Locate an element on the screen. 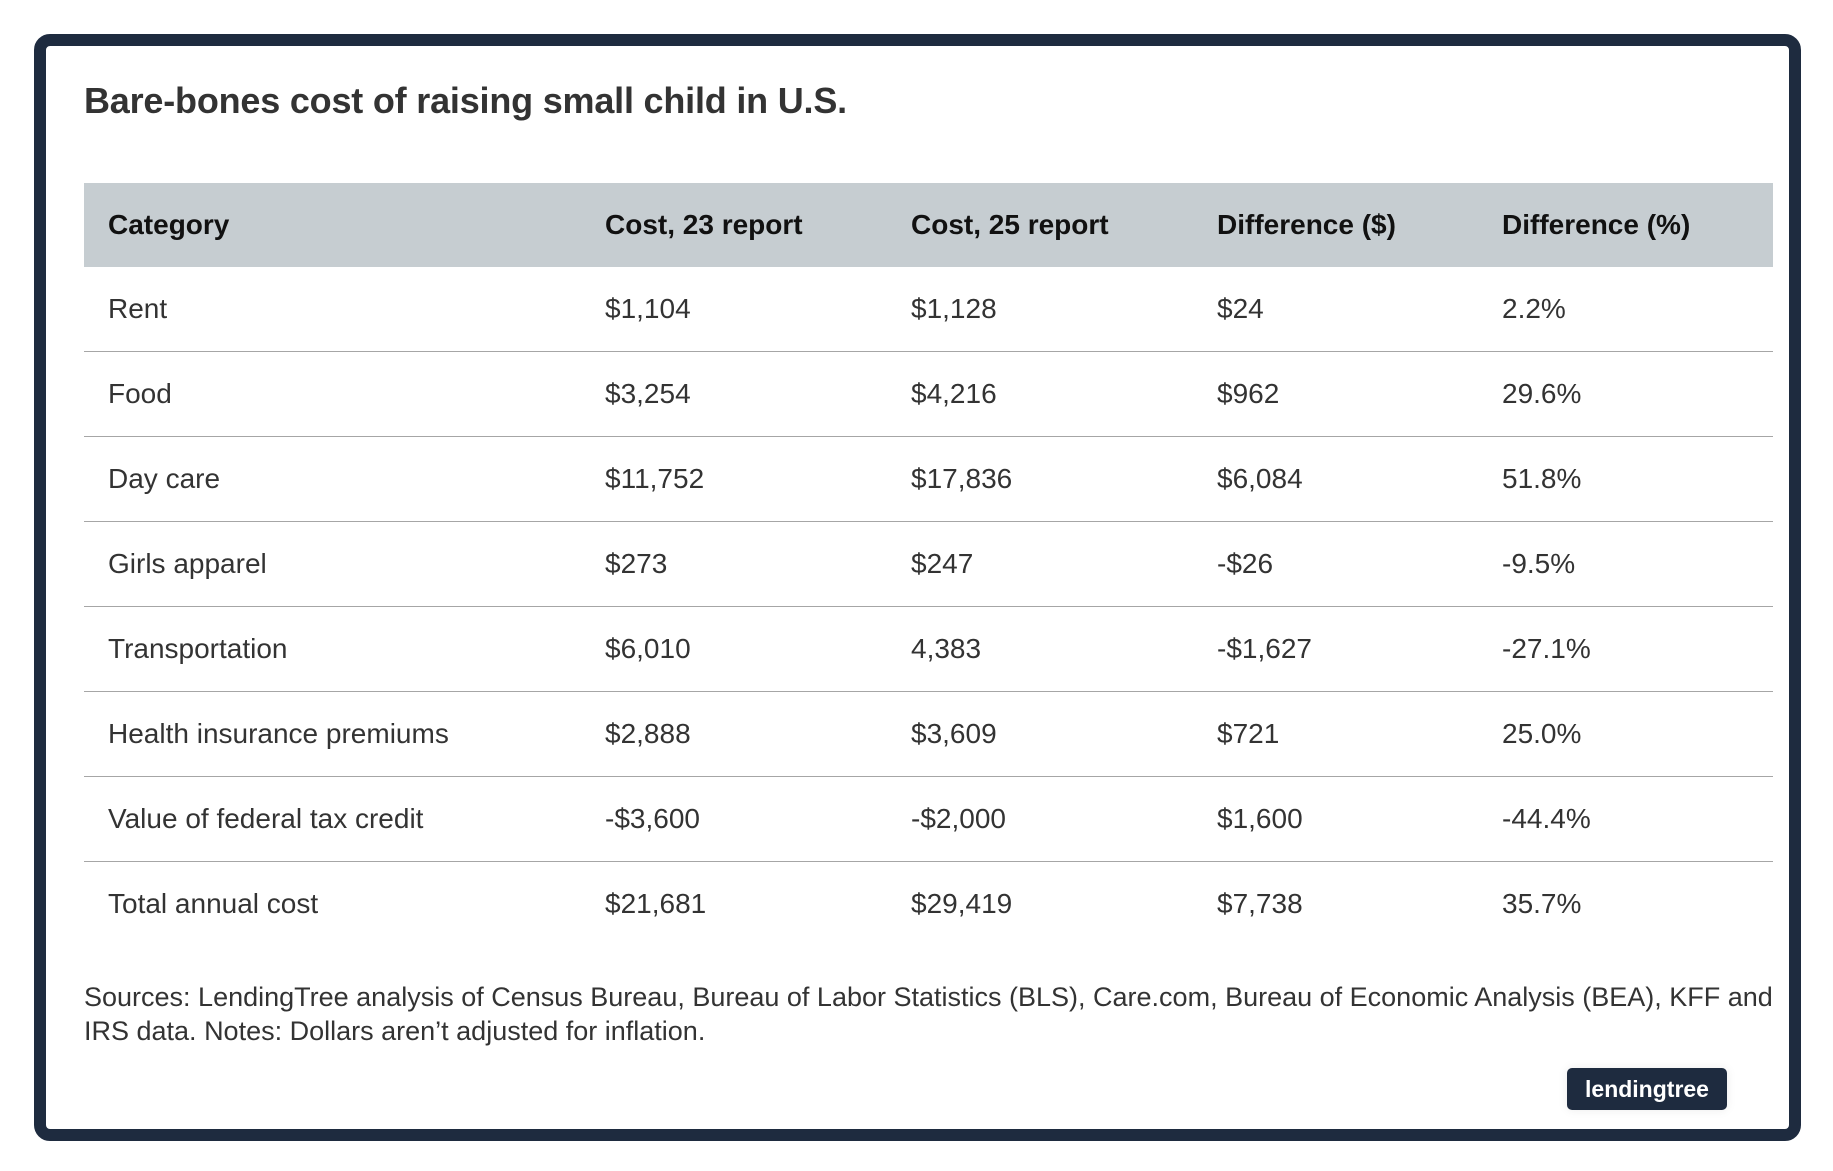 This screenshot has width=1833, height=1171. cost-25-cell: -$2,000 is located at coordinates (1040, 819).